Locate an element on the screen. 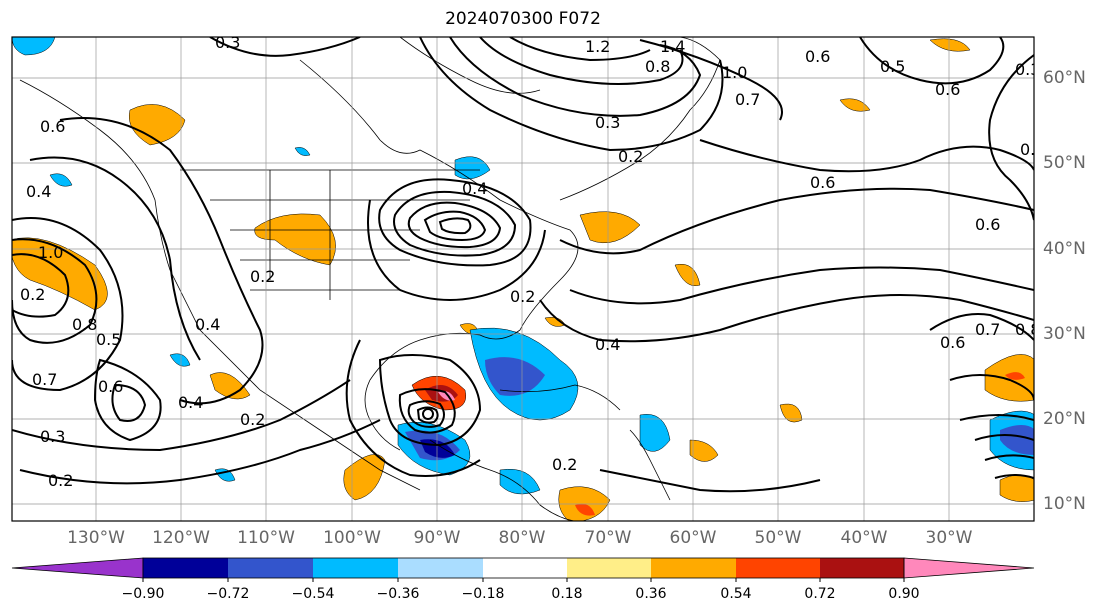  colorbar-tick-label: 0.18 is located at coordinates (567, 594).